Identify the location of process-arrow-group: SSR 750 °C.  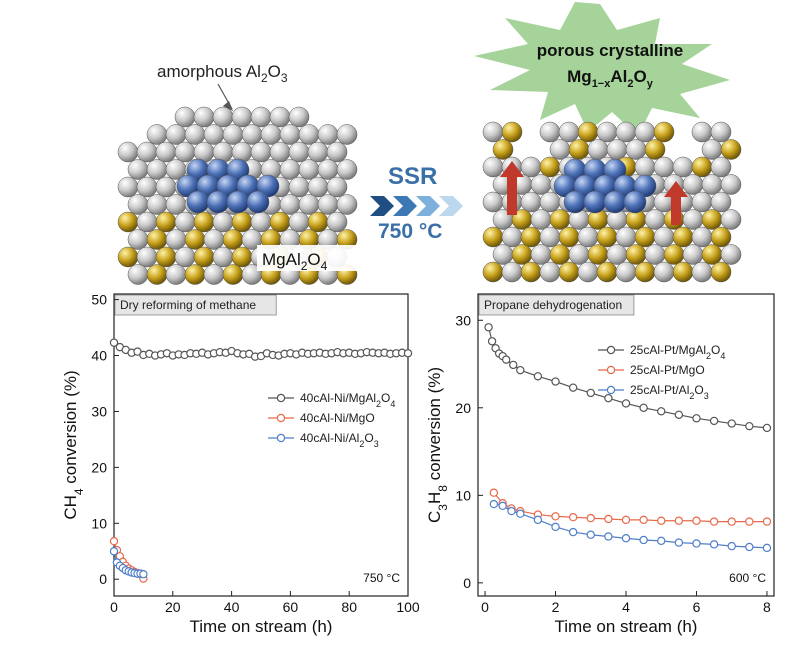
(416, 203).